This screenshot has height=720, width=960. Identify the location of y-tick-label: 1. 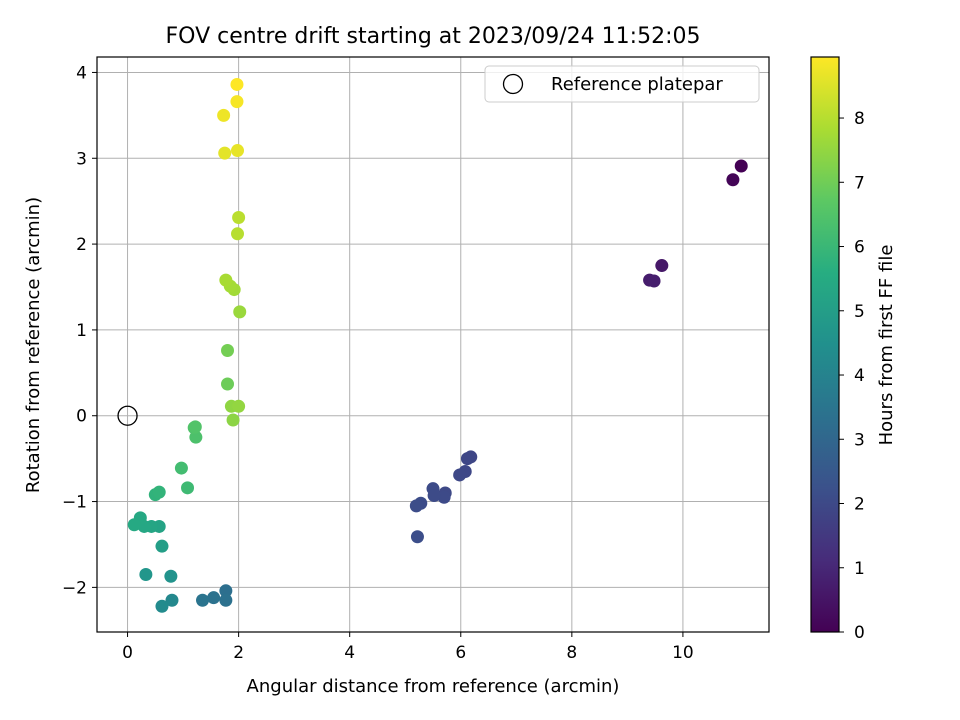
(81, 331).